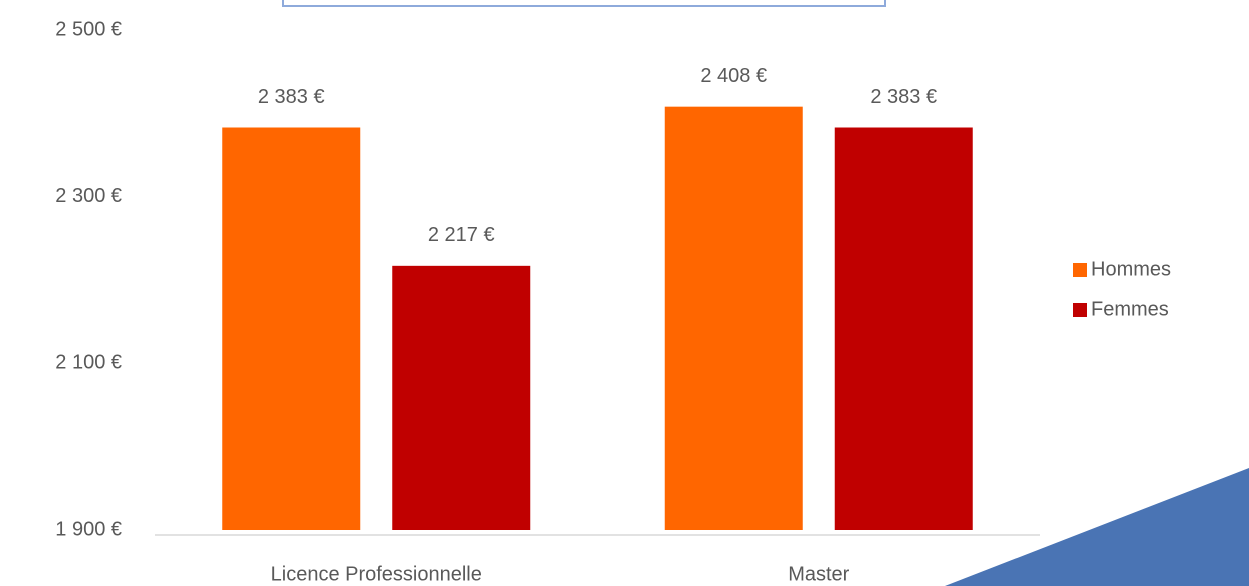 The width and height of the screenshot is (1249, 586). Describe the element at coordinates (1131, 269) in the screenshot. I see `legend-label: Hommes` at that location.